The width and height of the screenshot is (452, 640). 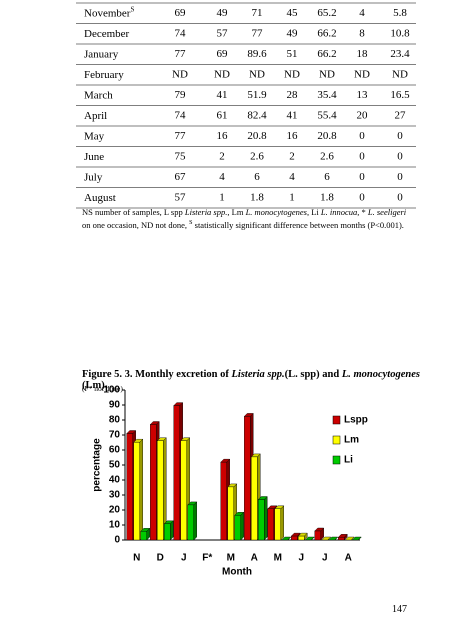 I want to click on month: March, so click(x=98, y=95).